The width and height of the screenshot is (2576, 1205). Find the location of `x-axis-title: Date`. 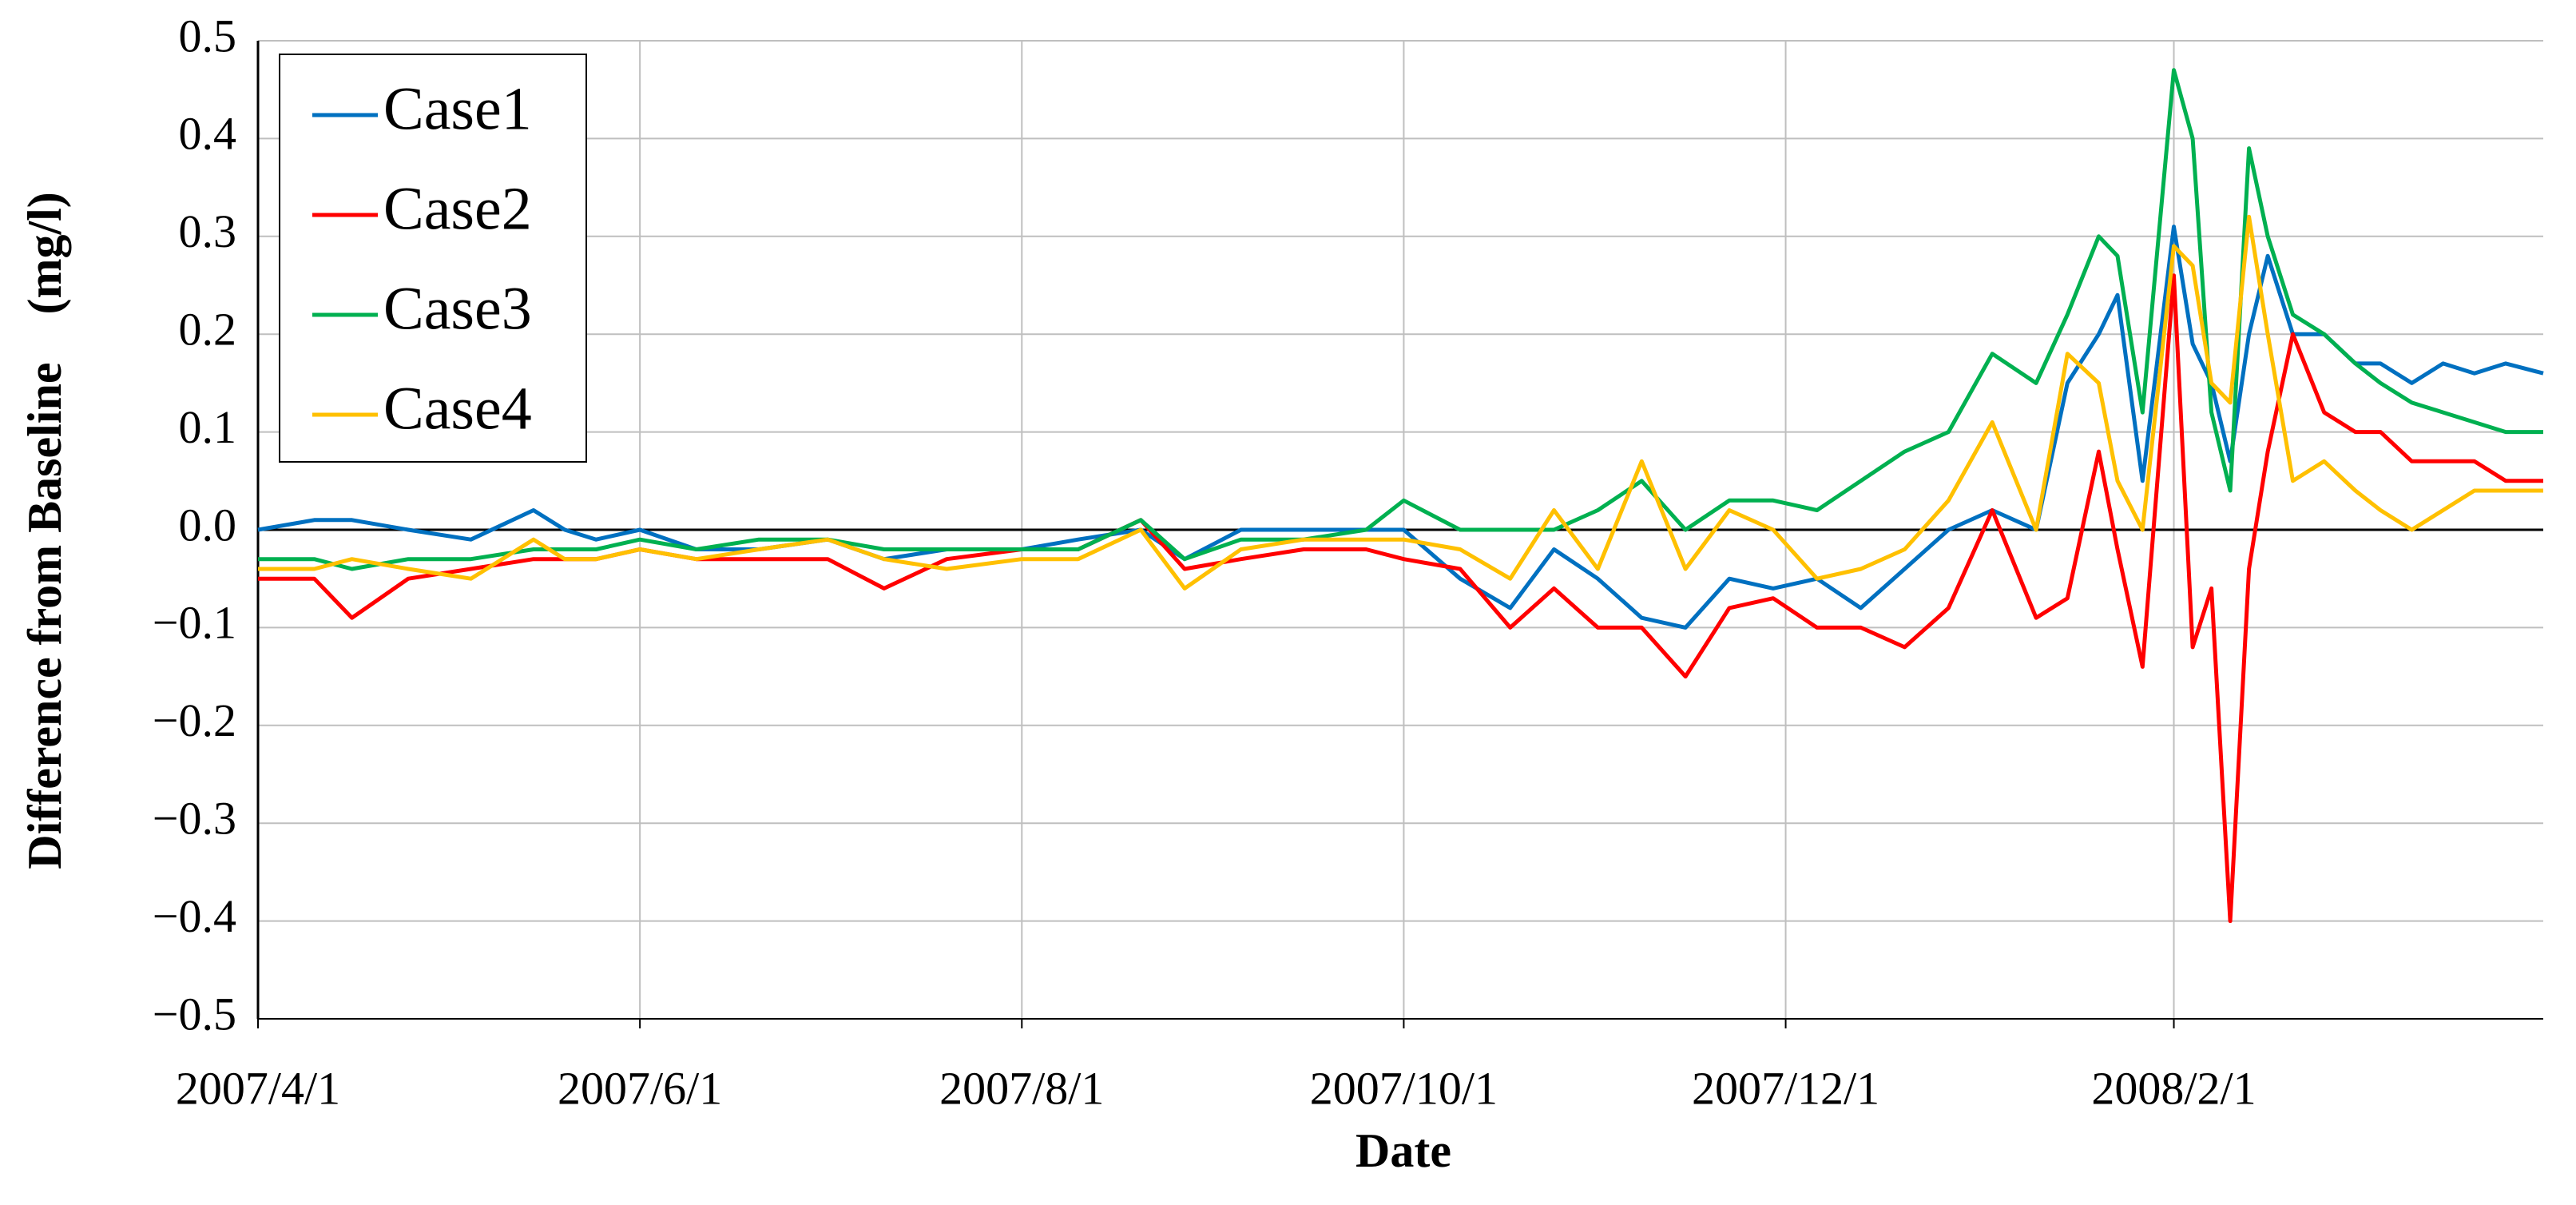

x-axis-title: Date is located at coordinates (1403, 1150).